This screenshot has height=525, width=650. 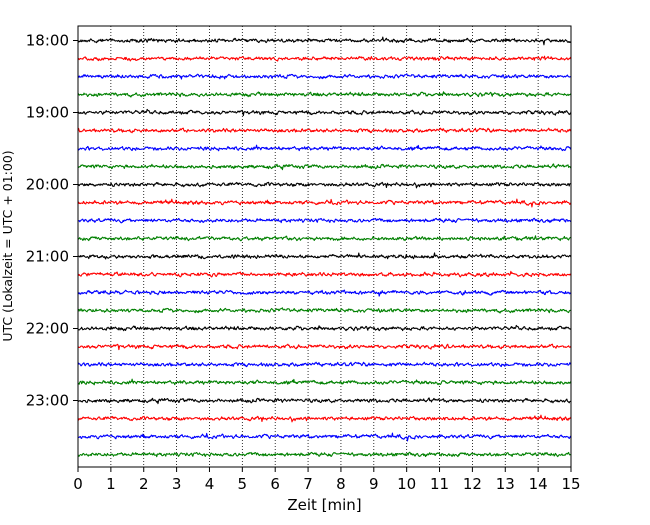 I want to click on y-tick-label-4: 22:00, so click(x=47, y=329).